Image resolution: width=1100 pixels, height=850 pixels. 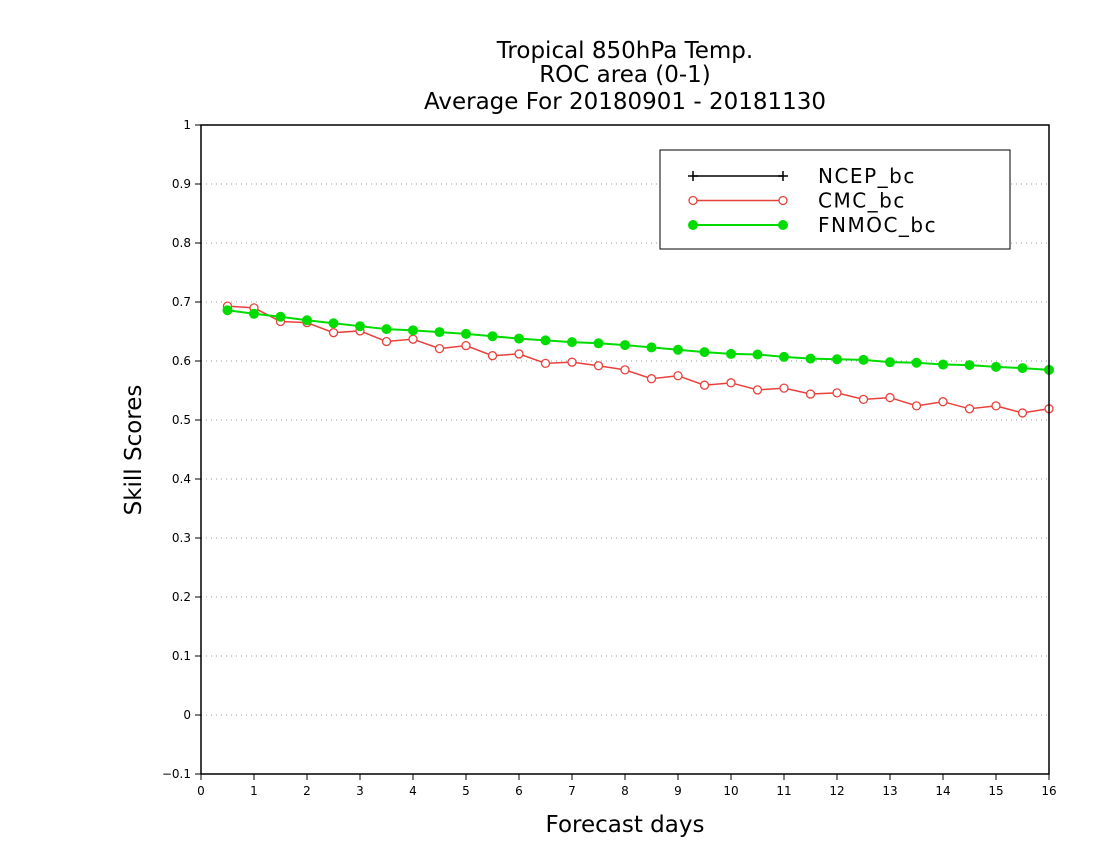 I want to click on y-tick-label: 0.8, so click(x=181, y=243).